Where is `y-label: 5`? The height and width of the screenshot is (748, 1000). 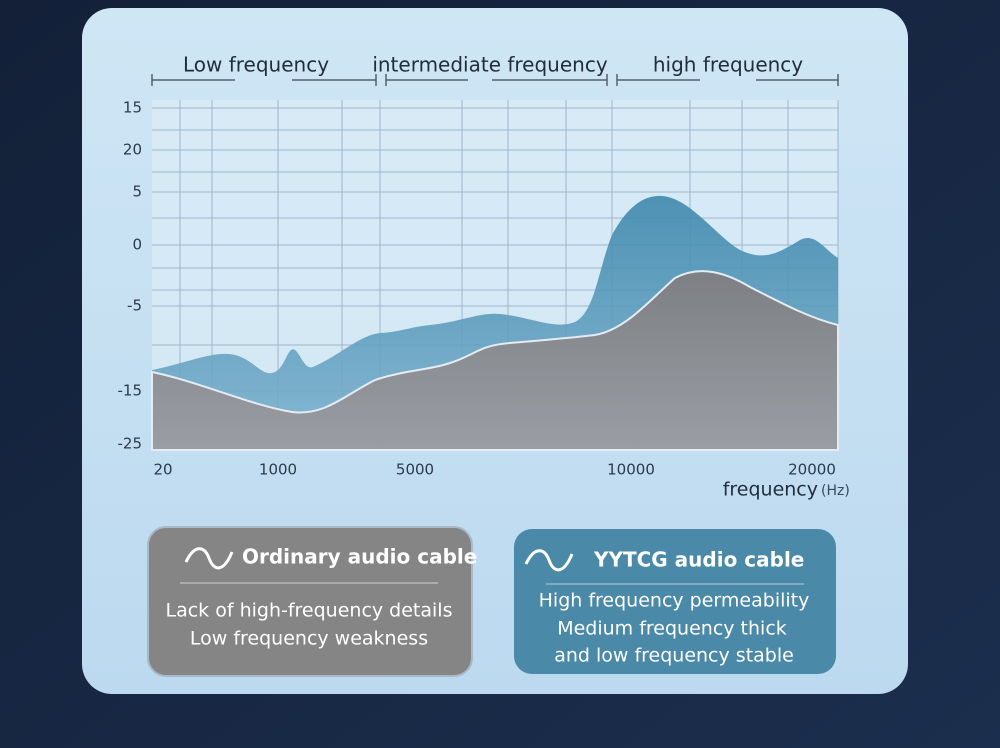
y-label: 5 is located at coordinates (137, 192).